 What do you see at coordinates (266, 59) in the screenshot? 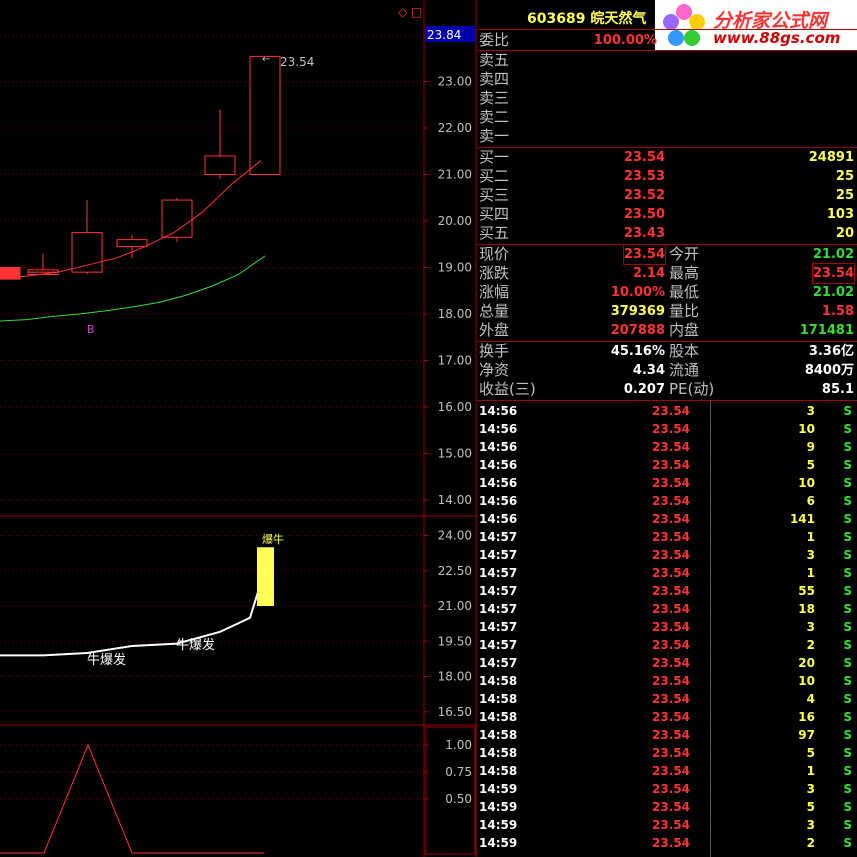
I see `arrow-icon: ←` at bounding box center [266, 59].